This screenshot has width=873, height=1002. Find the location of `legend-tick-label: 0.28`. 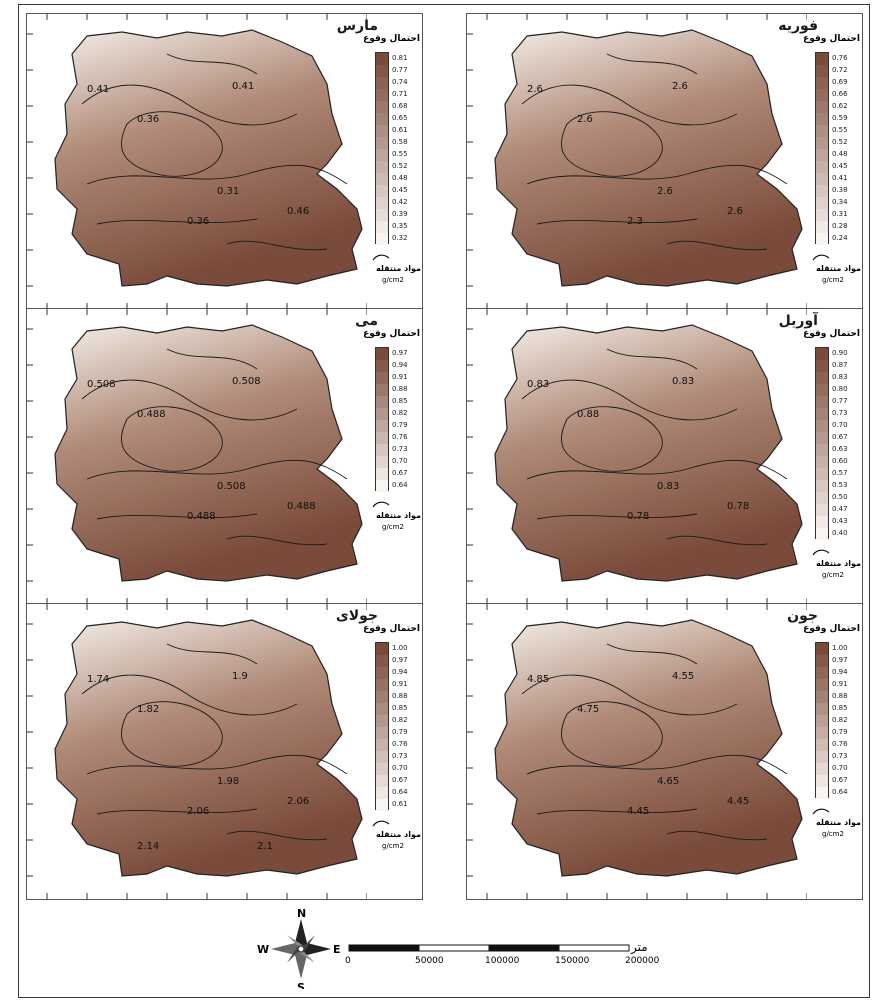

legend-tick-label: 0.28 is located at coordinates (840, 226).